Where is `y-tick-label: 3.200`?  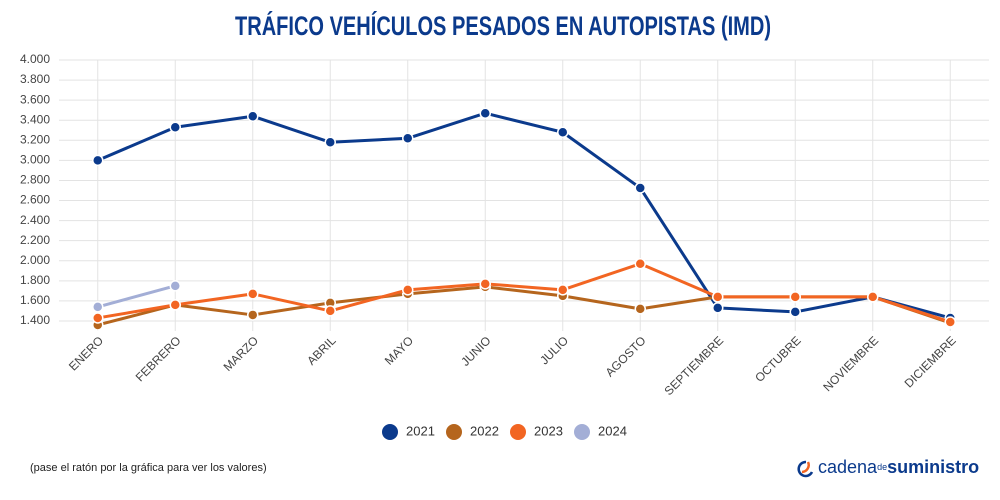
y-tick-label: 3.200 is located at coordinates (35, 139).